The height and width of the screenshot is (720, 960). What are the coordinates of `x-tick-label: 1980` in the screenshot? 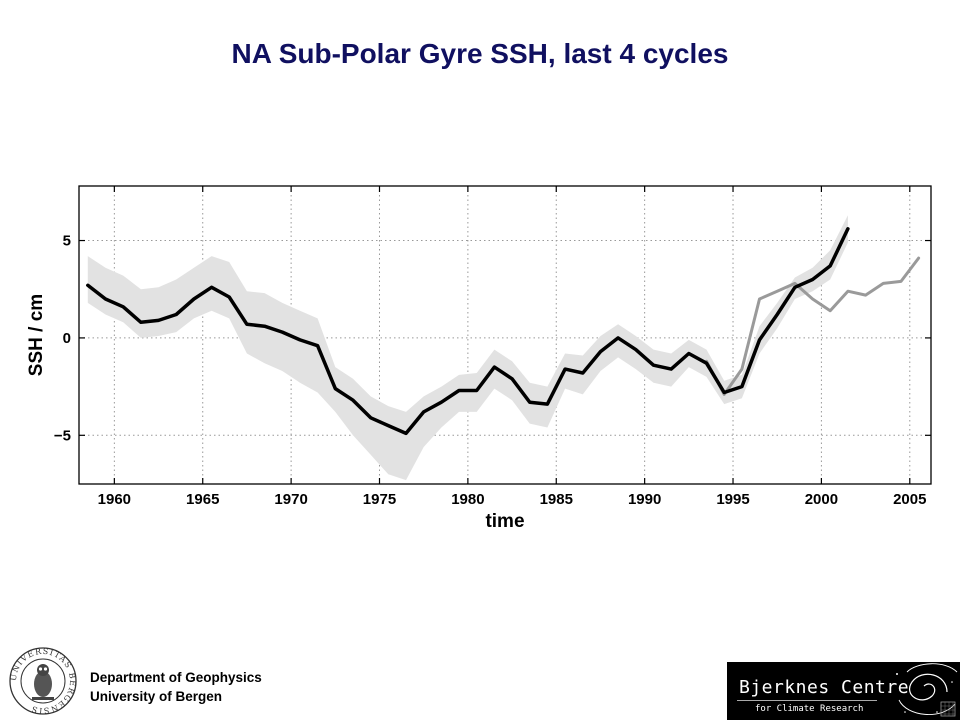 It's located at (467, 499).